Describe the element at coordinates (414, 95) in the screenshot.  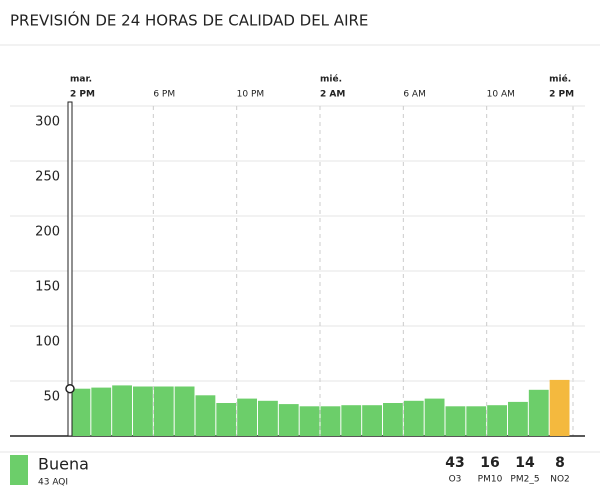
I see `x-tick-label: 6 AM` at that location.